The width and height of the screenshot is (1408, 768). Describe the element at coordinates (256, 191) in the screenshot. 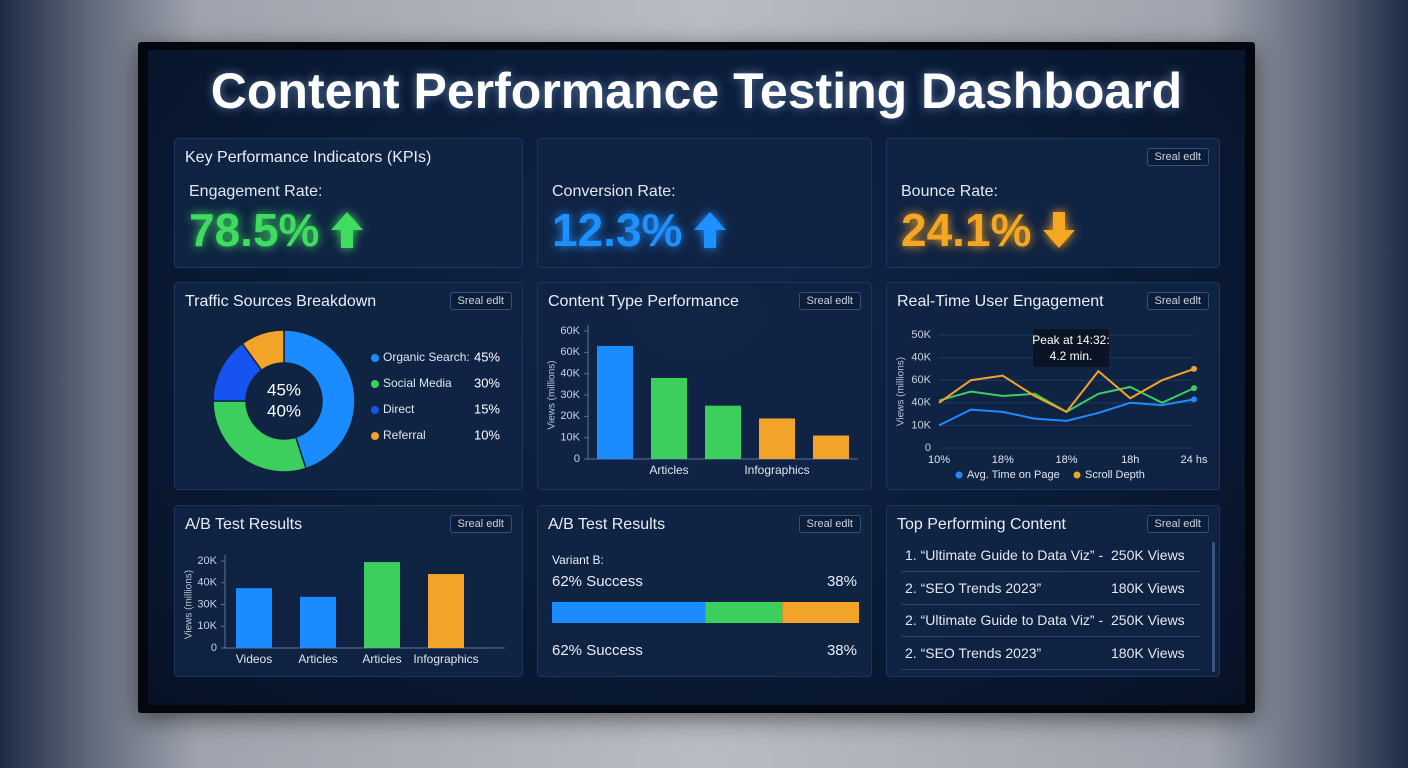

I see `kpi-label: Engagement Rate:` at that location.